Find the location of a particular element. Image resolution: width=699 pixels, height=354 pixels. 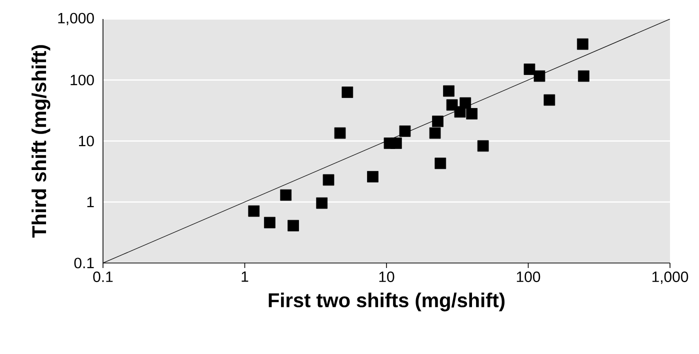

y-axis-title: Third shift (mg/shift) is located at coordinates (41, 141).